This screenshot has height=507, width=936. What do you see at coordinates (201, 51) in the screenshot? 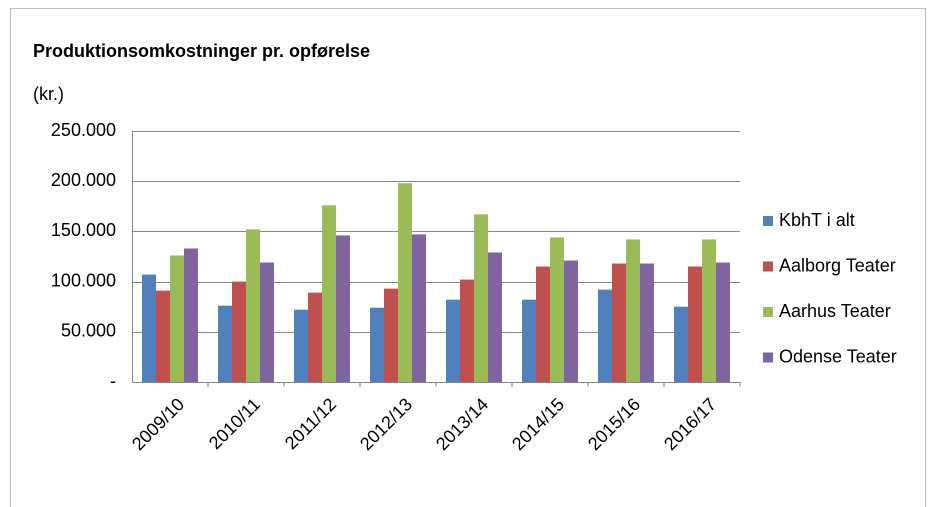
I see `chart-title: Produktionsomkostninger pr. opførelse` at bounding box center [201, 51].